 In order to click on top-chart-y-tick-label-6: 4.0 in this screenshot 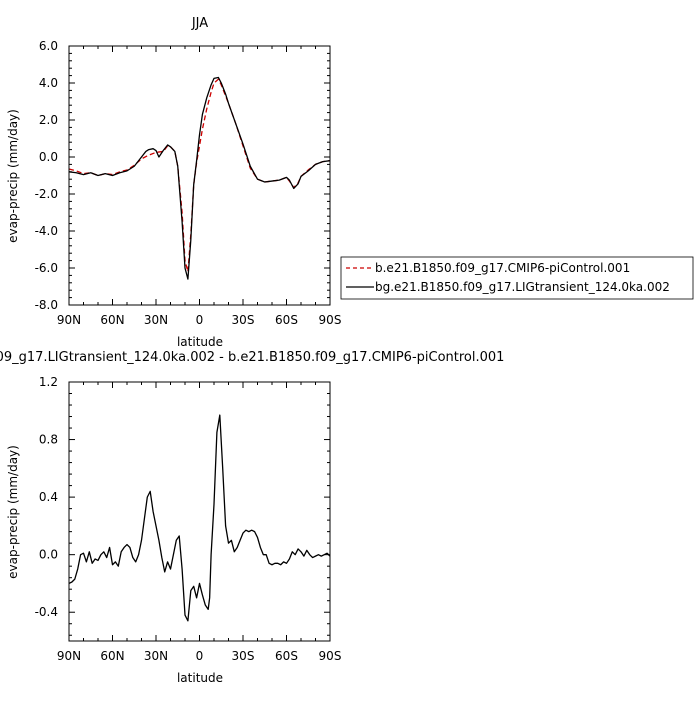, I will do `click(48, 83)`.